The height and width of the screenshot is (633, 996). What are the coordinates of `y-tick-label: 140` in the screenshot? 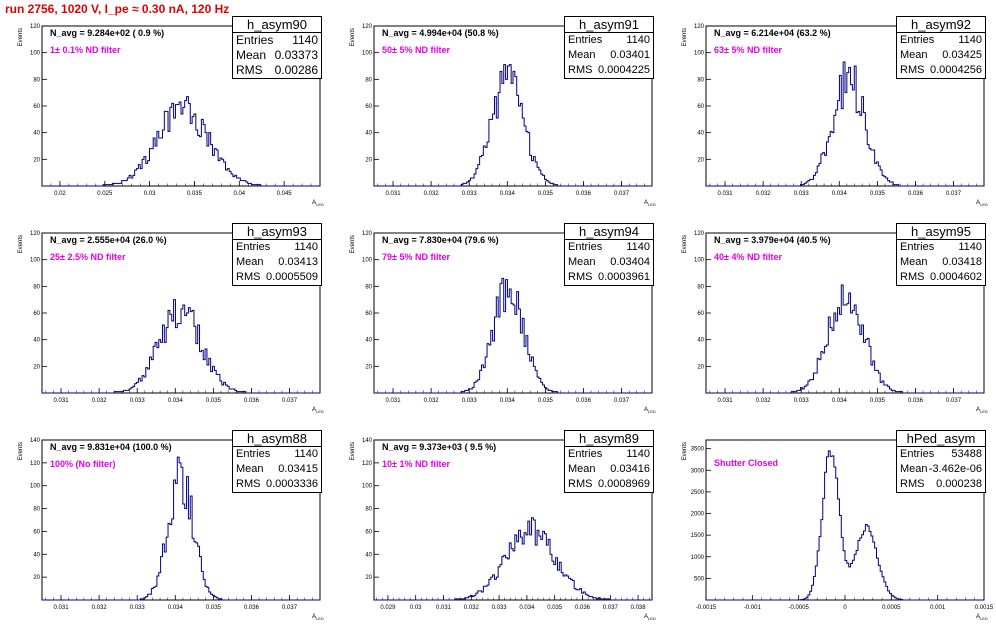 It's located at (35, 441).